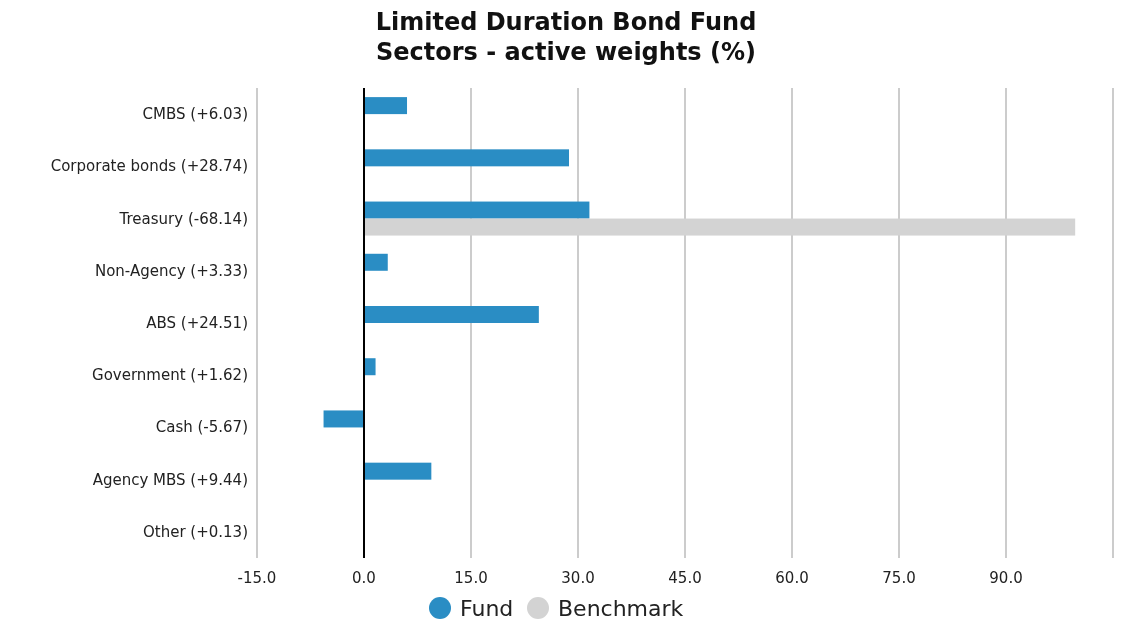  What do you see at coordinates (792, 578) in the screenshot?
I see `x-tick-label: 60.0` at bounding box center [792, 578].